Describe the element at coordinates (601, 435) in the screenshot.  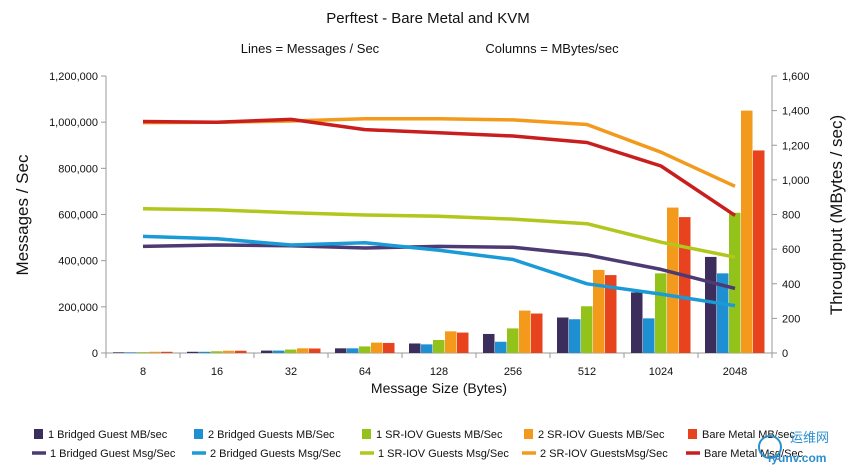
I see `legend-label: 2 SR-IOV Guests MB/Sec` at that location.